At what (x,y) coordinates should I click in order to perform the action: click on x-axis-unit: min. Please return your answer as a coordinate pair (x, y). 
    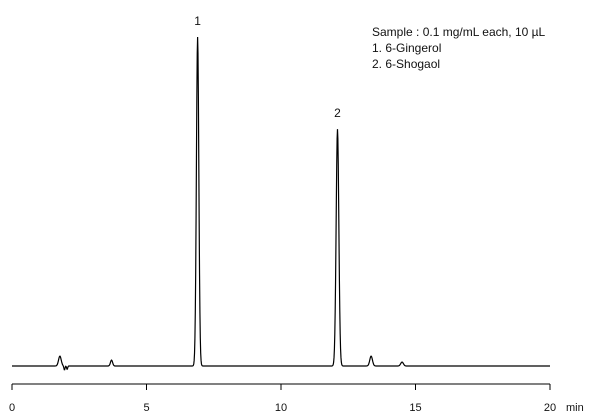
    Looking at the image, I should click on (575, 407).